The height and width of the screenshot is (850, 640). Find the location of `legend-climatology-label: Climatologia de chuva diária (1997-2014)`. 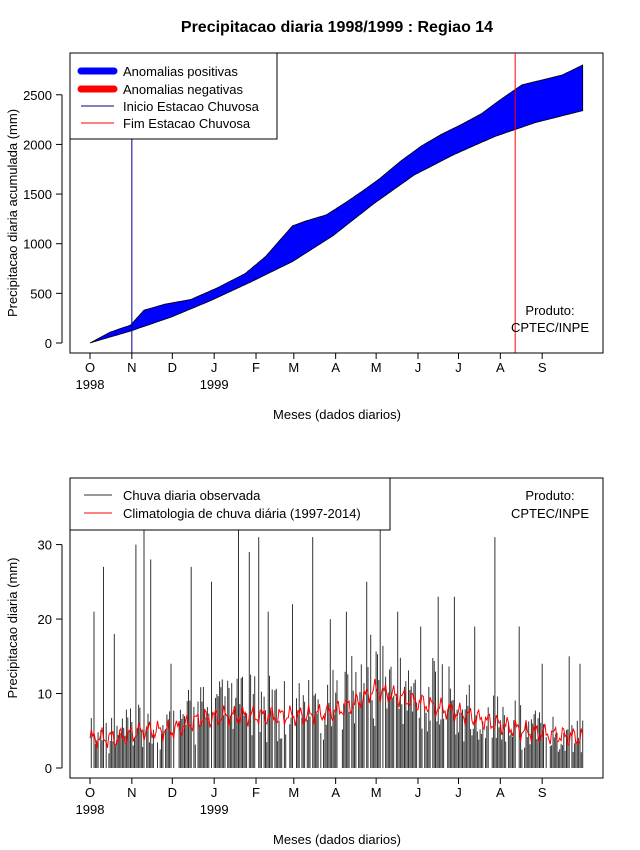

legend-climatology-label: Climatologia de chuva diária (1997-2014) is located at coordinates (242, 513).